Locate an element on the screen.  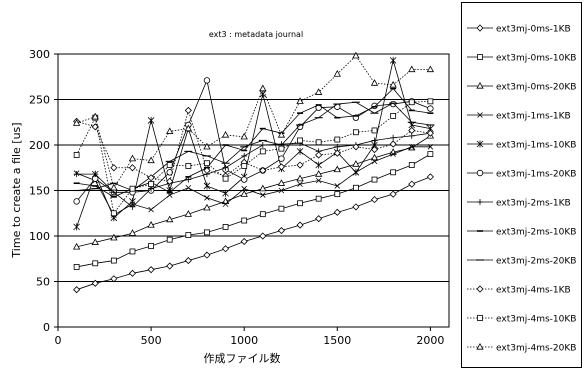
y-tick-label: 250 is located at coordinates (39, 100).